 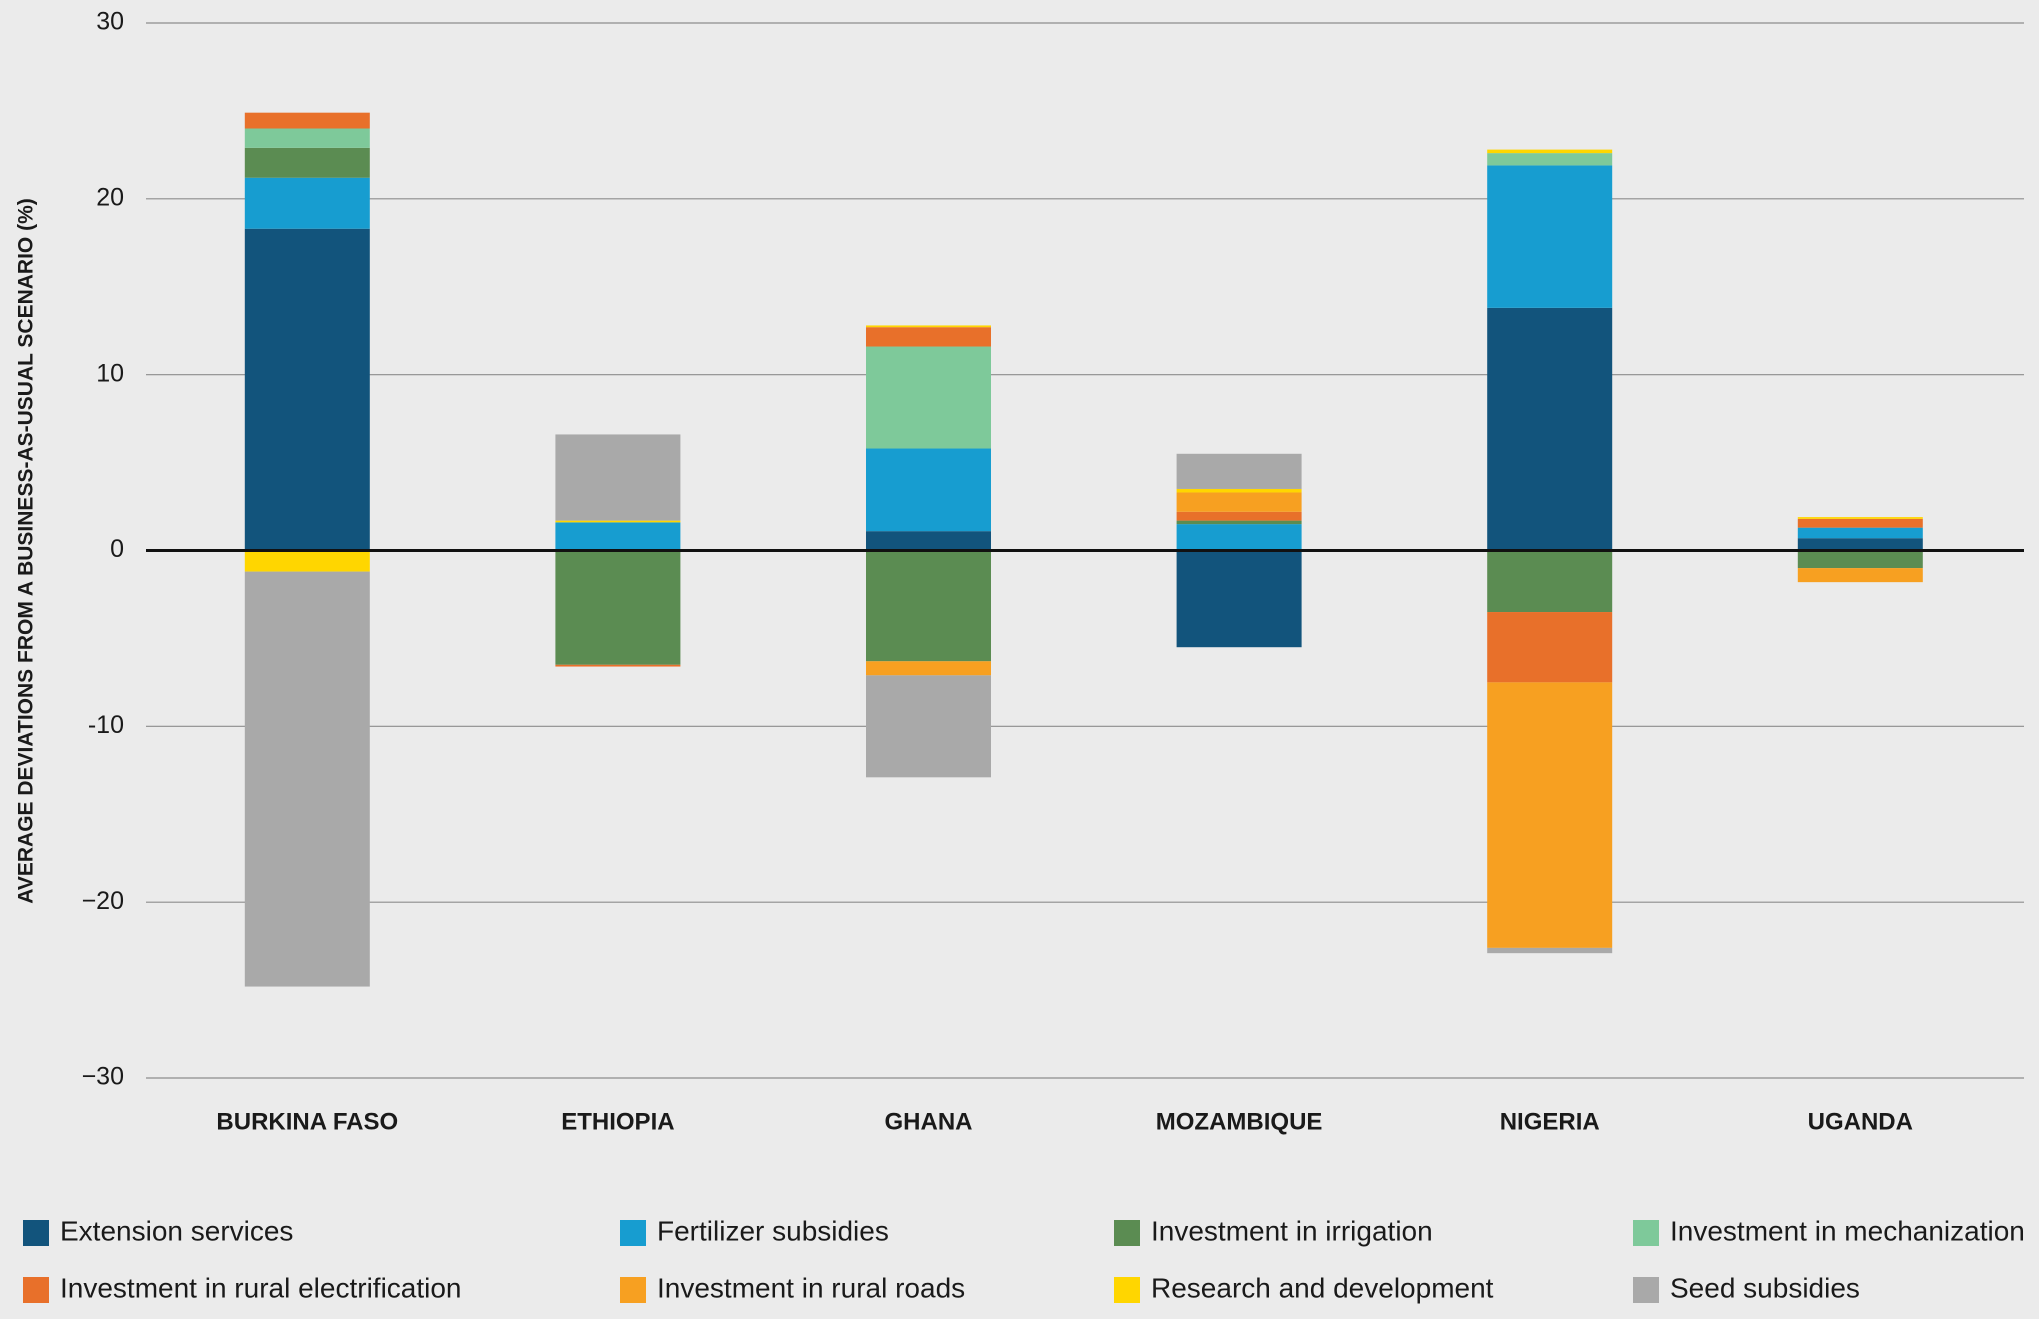 What do you see at coordinates (1765, 1287) in the screenshot?
I see `legend-label: Seed subsidies` at bounding box center [1765, 1287].